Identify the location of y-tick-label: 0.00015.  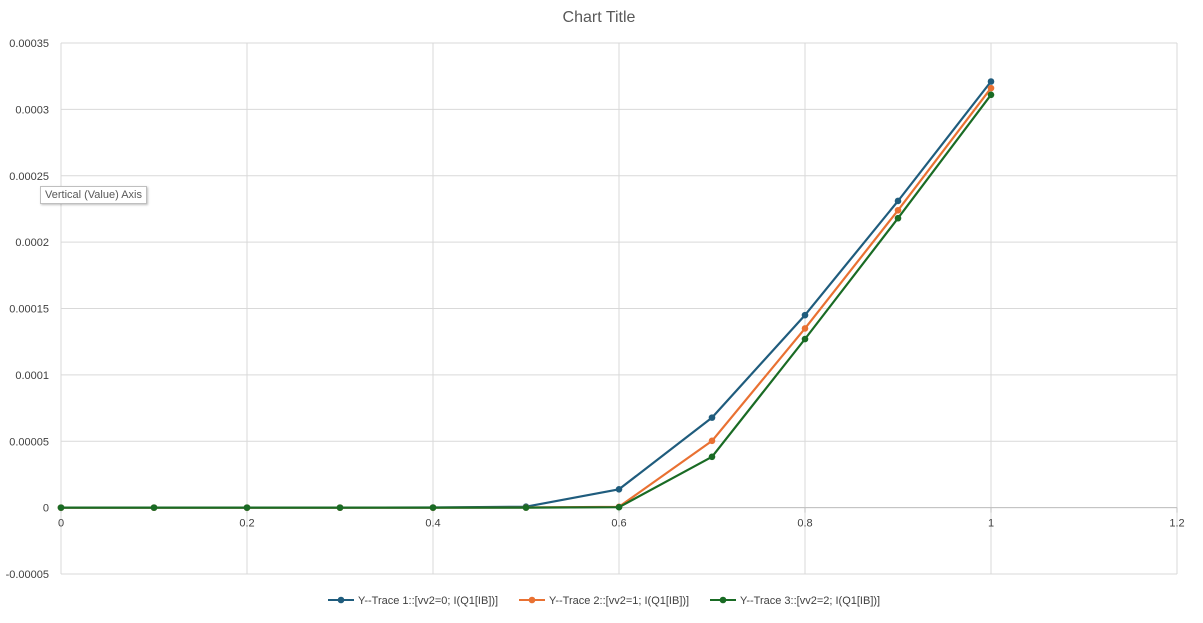
(29, 310).